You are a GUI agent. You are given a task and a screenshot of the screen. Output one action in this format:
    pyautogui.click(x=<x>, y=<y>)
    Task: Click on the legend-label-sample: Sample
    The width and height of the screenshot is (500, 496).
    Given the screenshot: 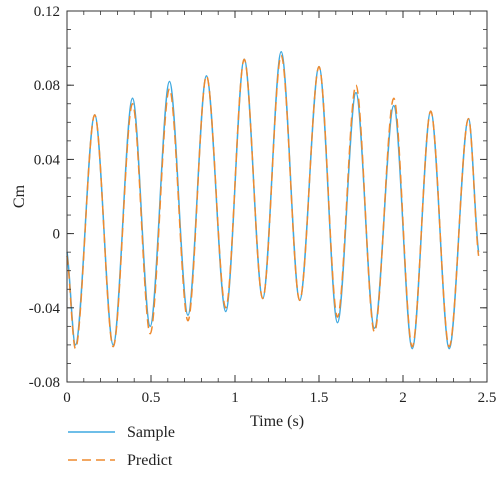 What is the action you would take?
    pyautogui.click(x=151, y=432)
    